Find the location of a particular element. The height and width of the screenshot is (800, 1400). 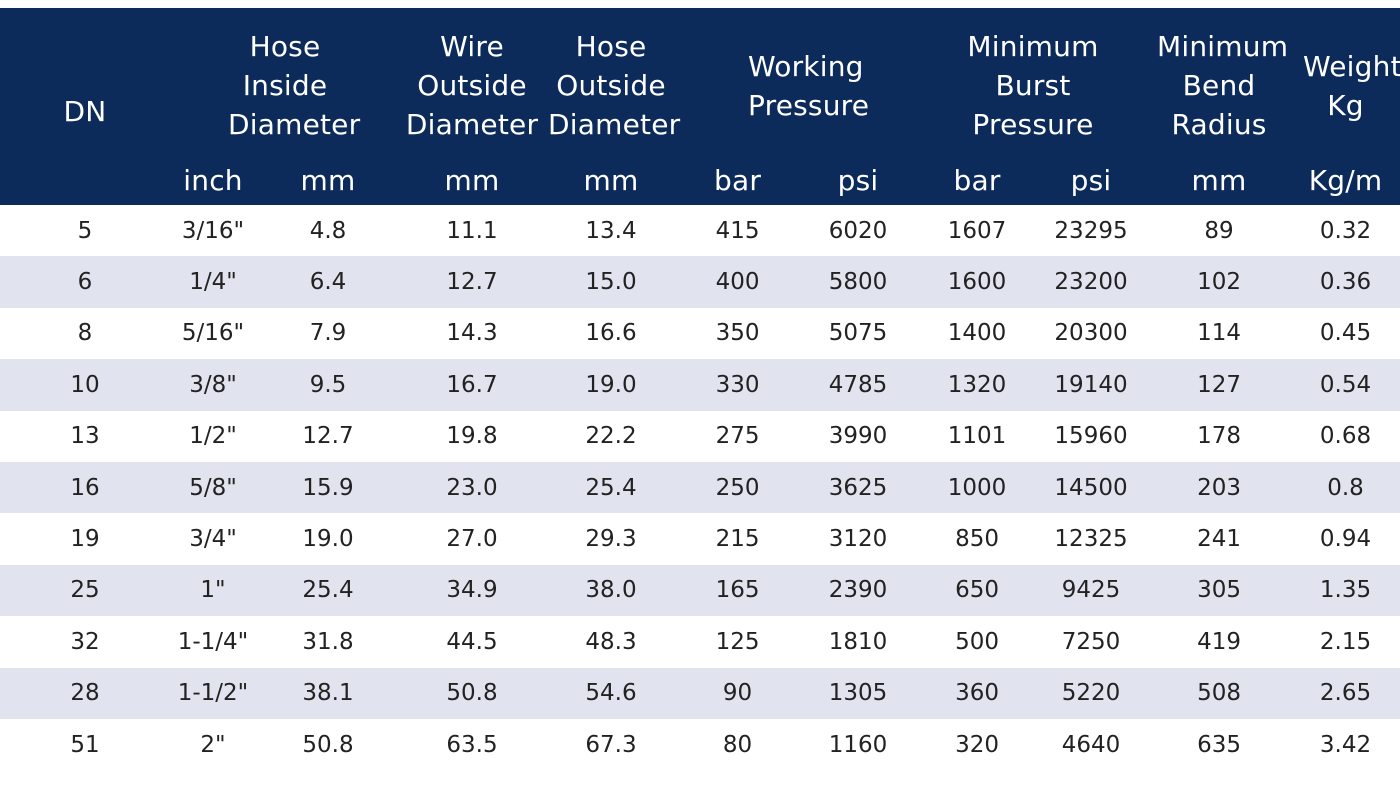

table-cell: 12325 is located at coordinates (1091, 539).